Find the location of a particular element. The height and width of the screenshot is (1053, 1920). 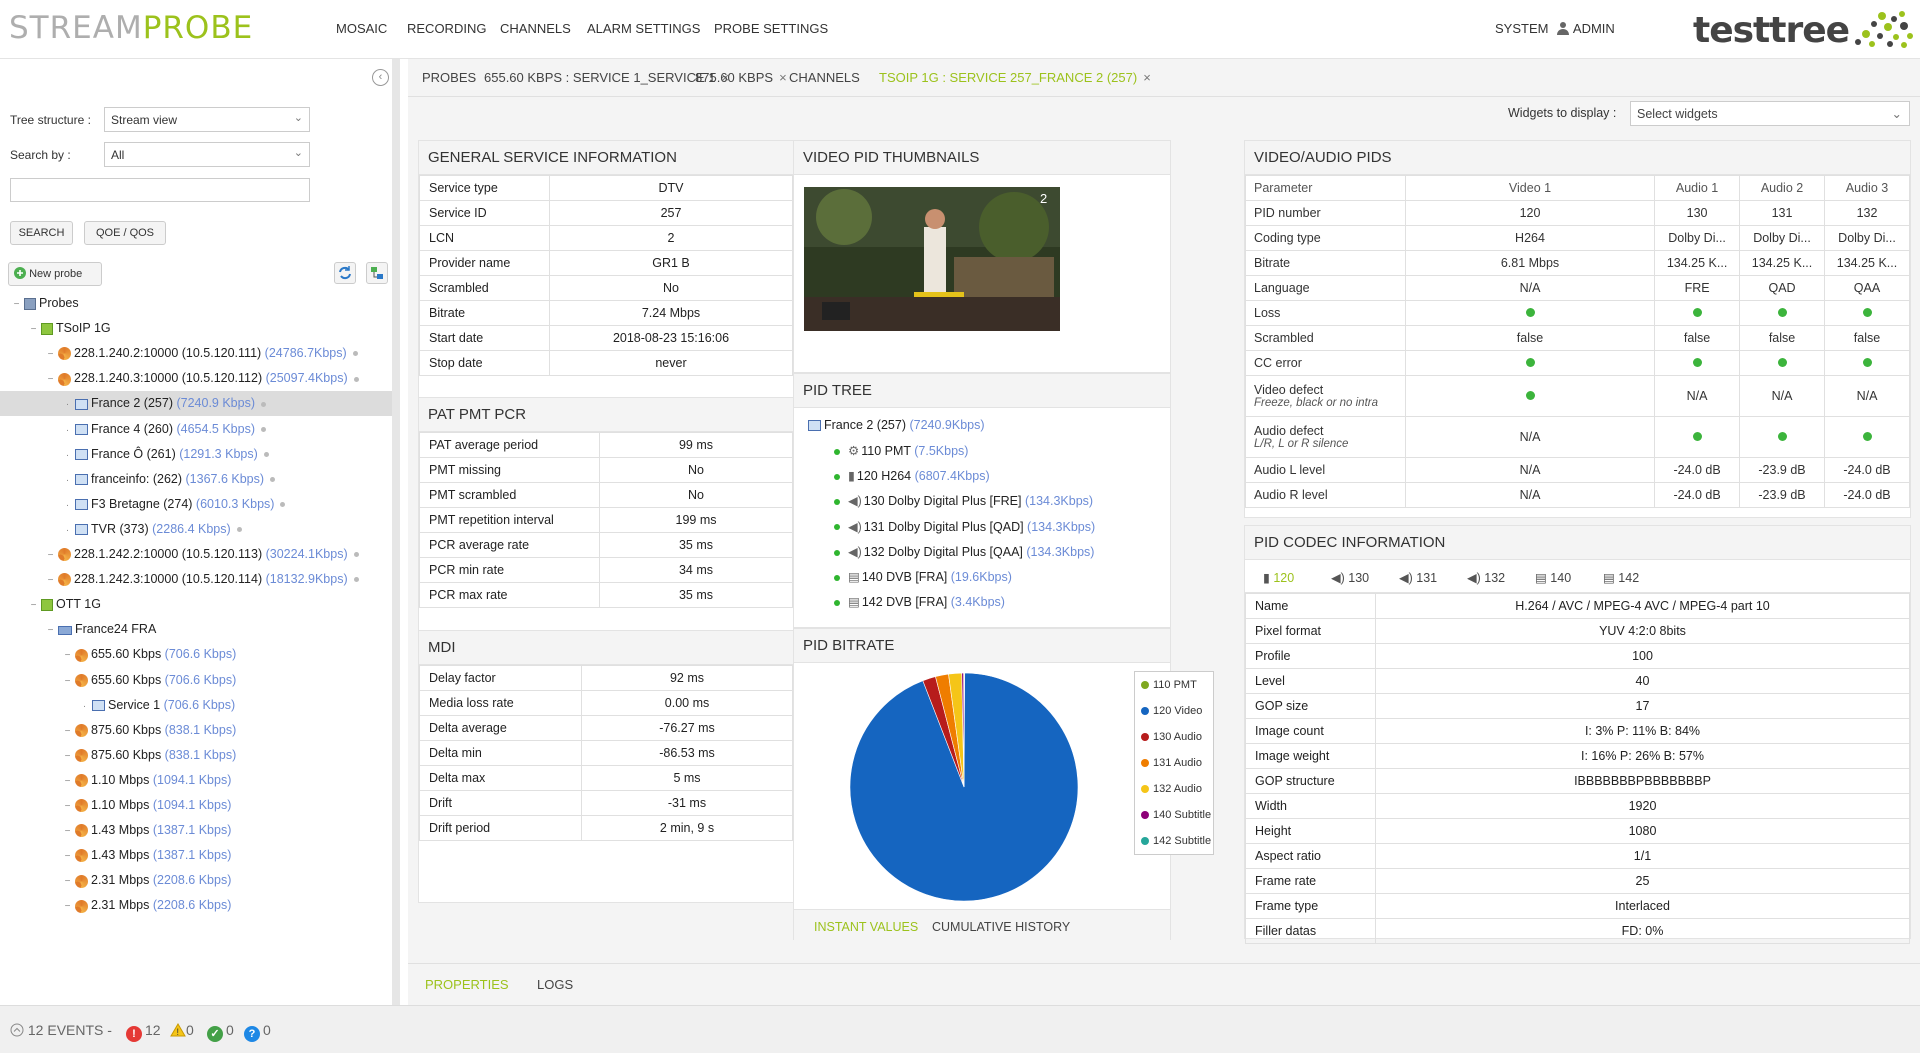

warning-count: ! 0 is located at coordinates (182, 1030).